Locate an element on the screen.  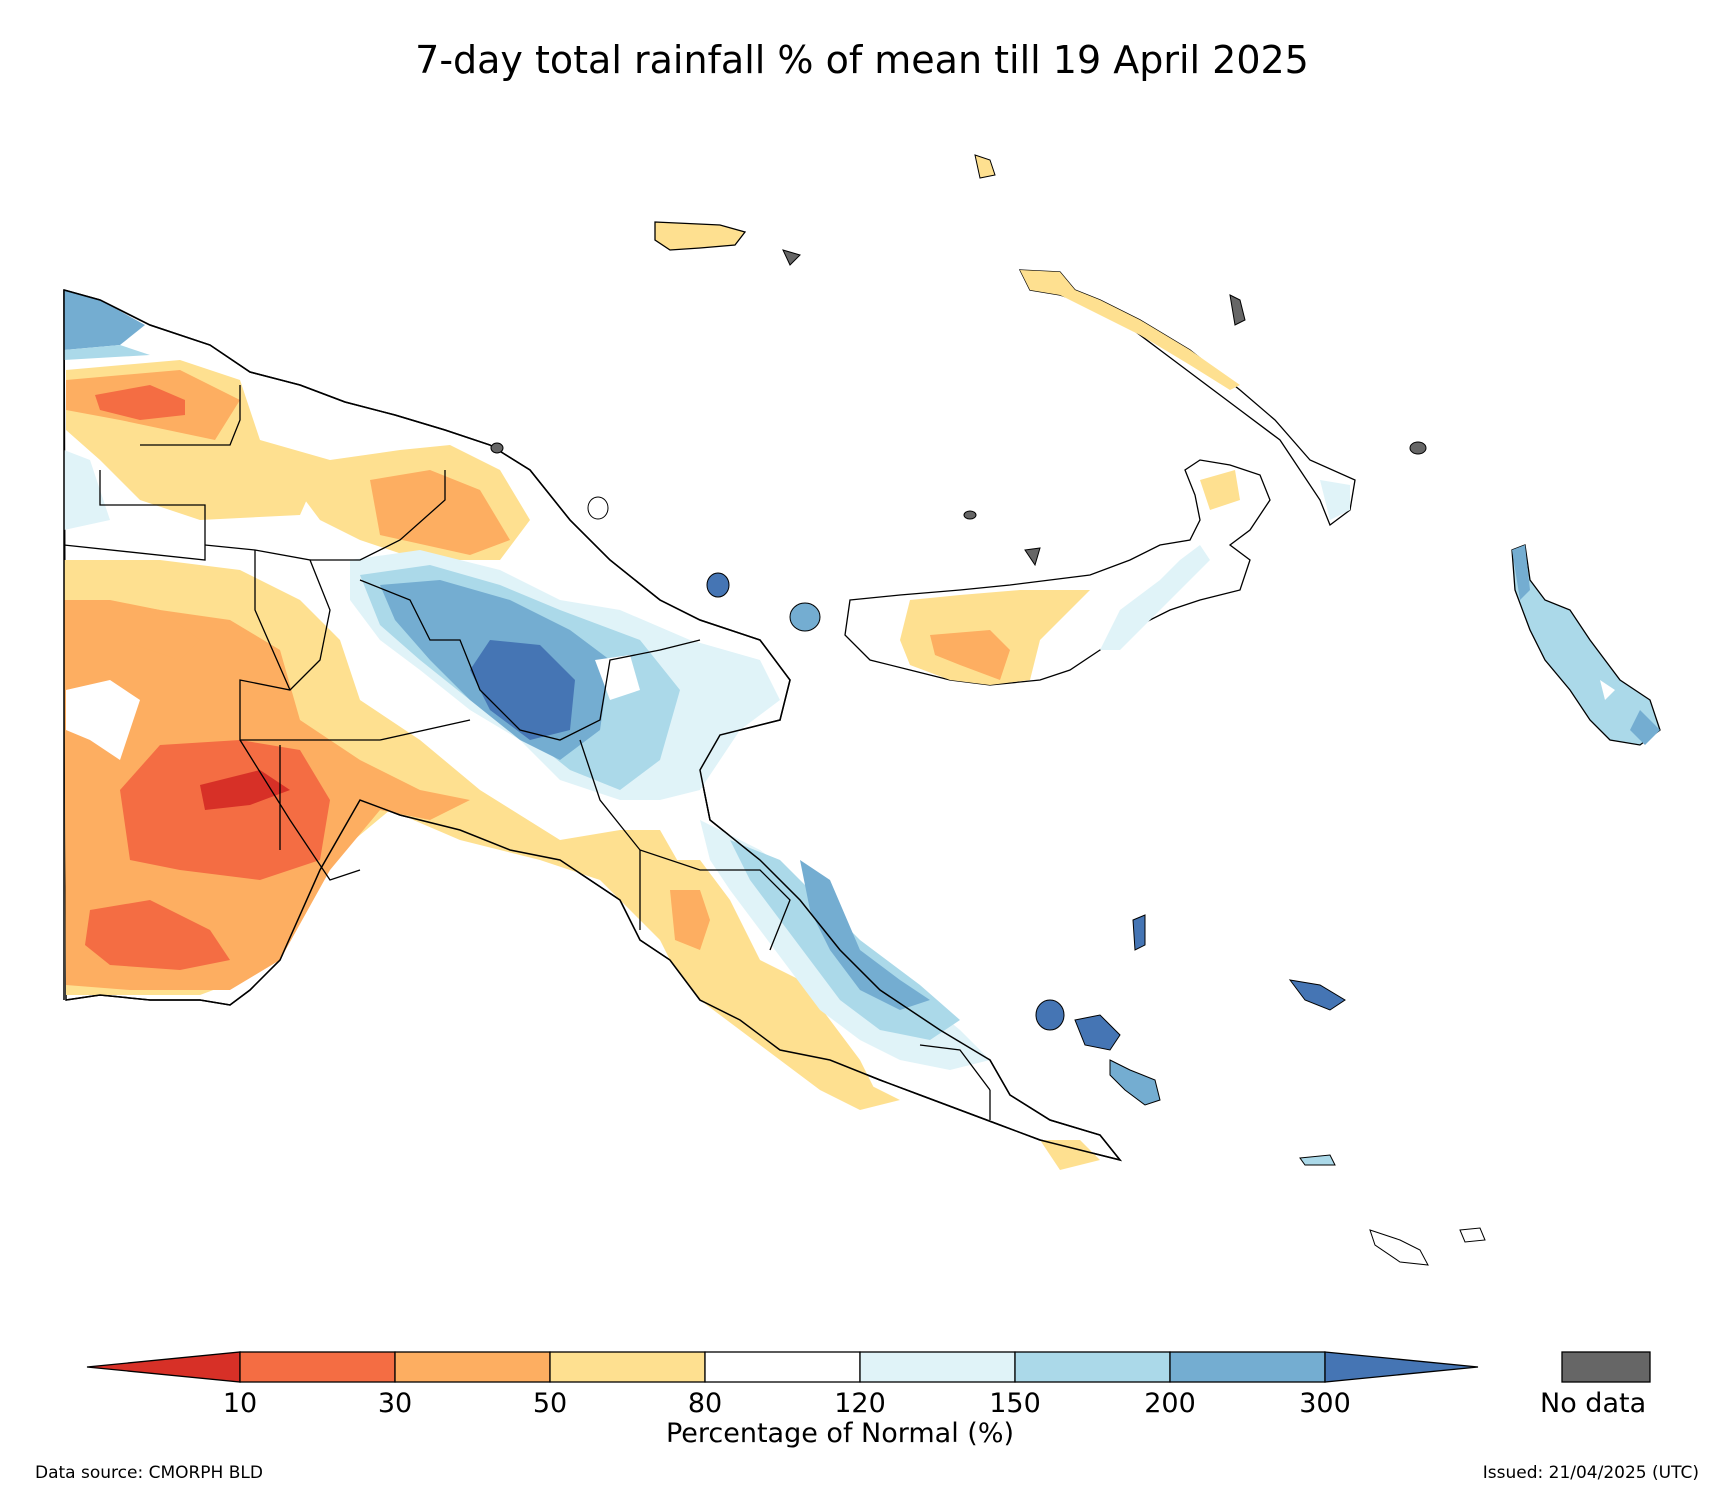
colorbar-tick-200: 200 is located at coordinates (1170, 1403).